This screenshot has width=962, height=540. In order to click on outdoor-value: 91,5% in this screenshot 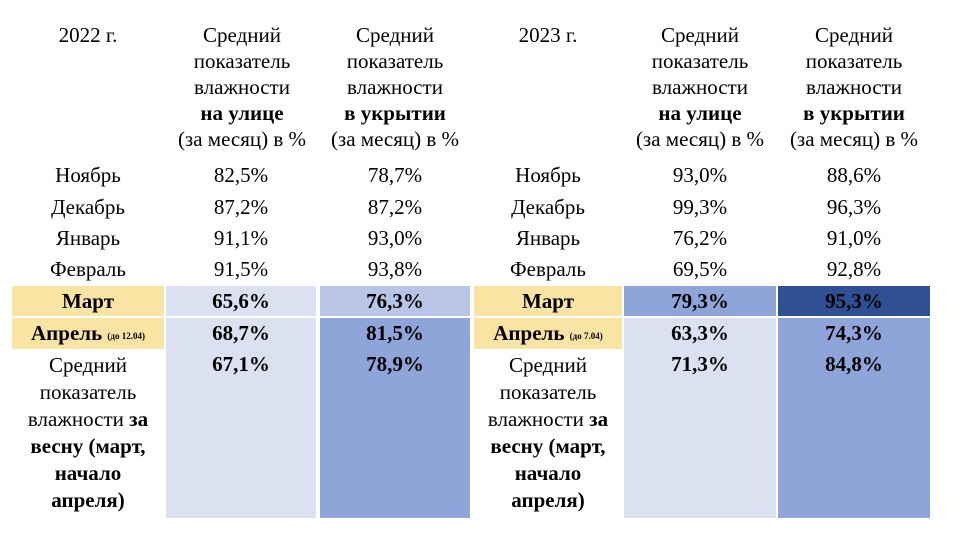, I will do `click(241, 269)`.